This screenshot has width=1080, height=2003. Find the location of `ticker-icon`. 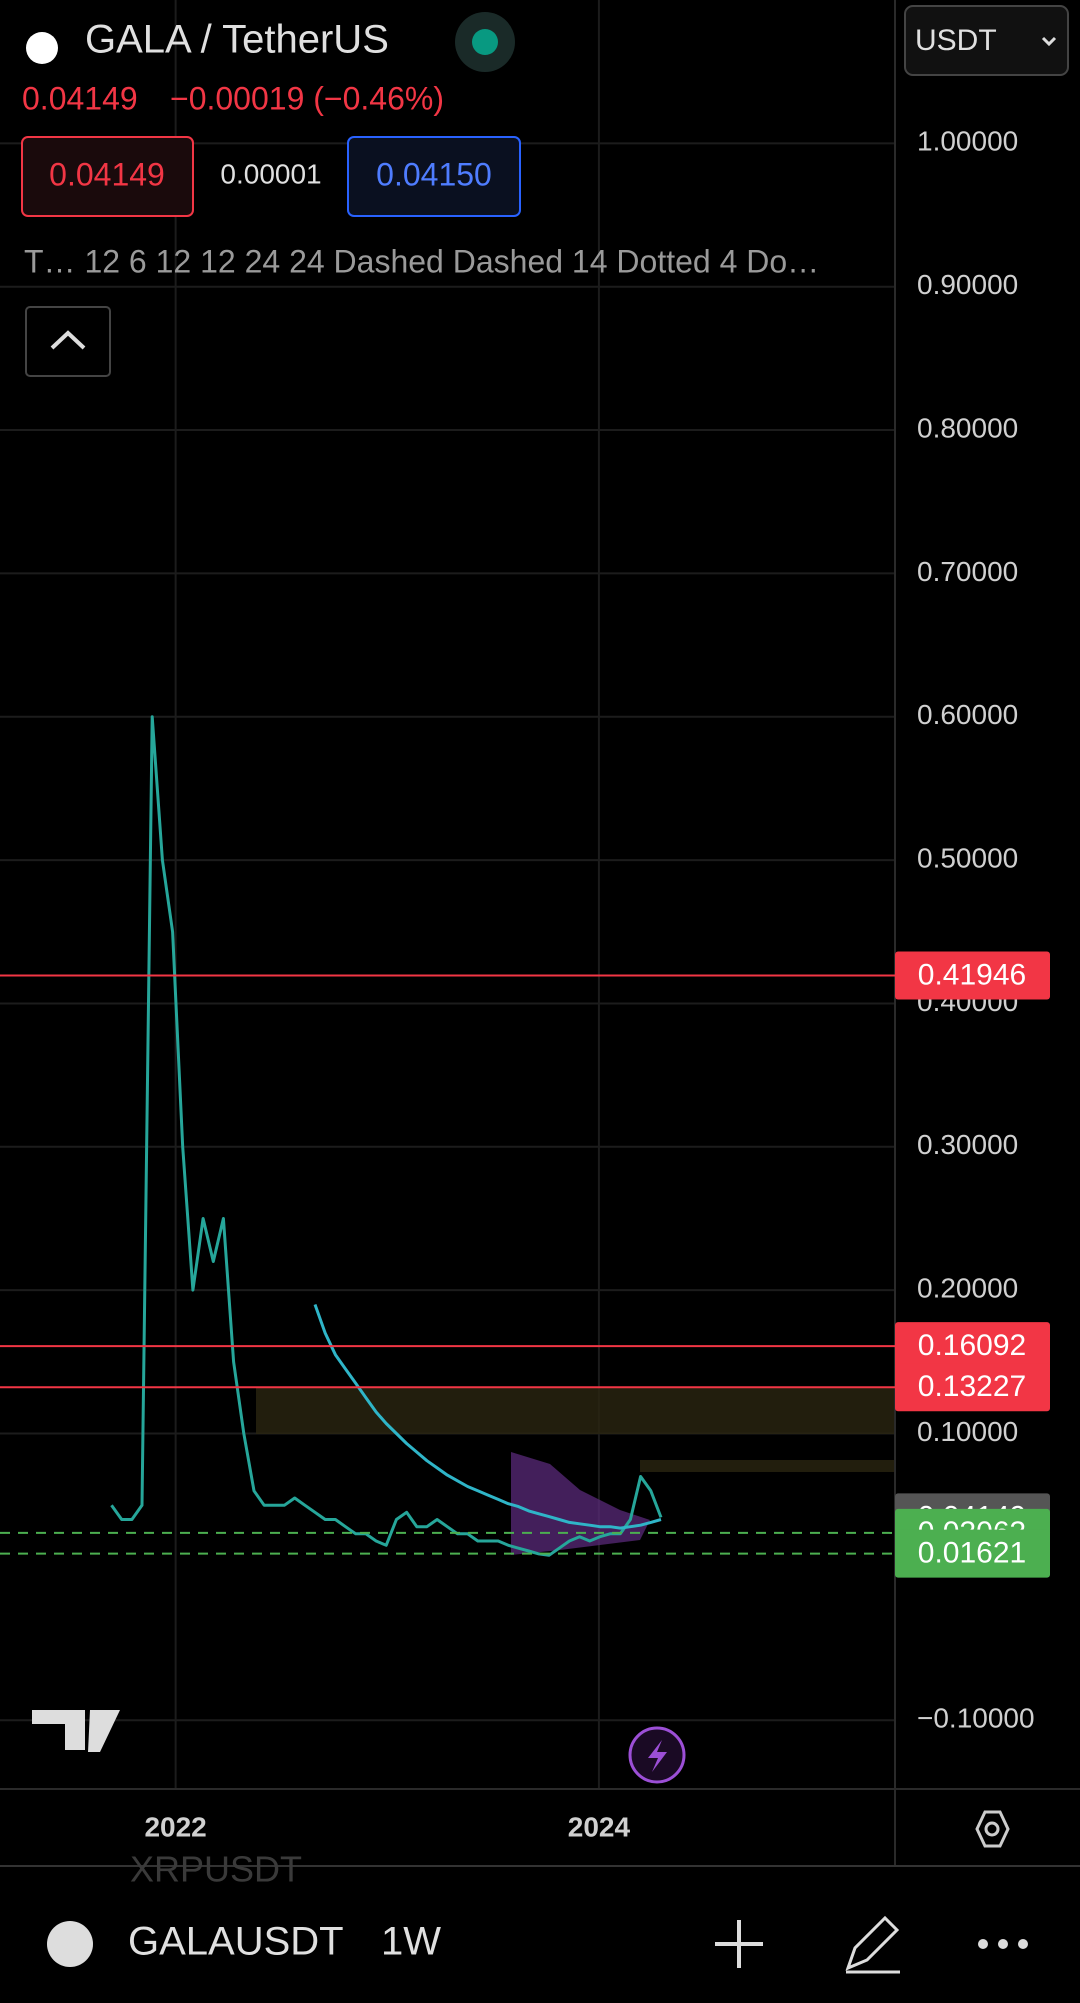

ticker-icon is located at coordinates (70, 1944).